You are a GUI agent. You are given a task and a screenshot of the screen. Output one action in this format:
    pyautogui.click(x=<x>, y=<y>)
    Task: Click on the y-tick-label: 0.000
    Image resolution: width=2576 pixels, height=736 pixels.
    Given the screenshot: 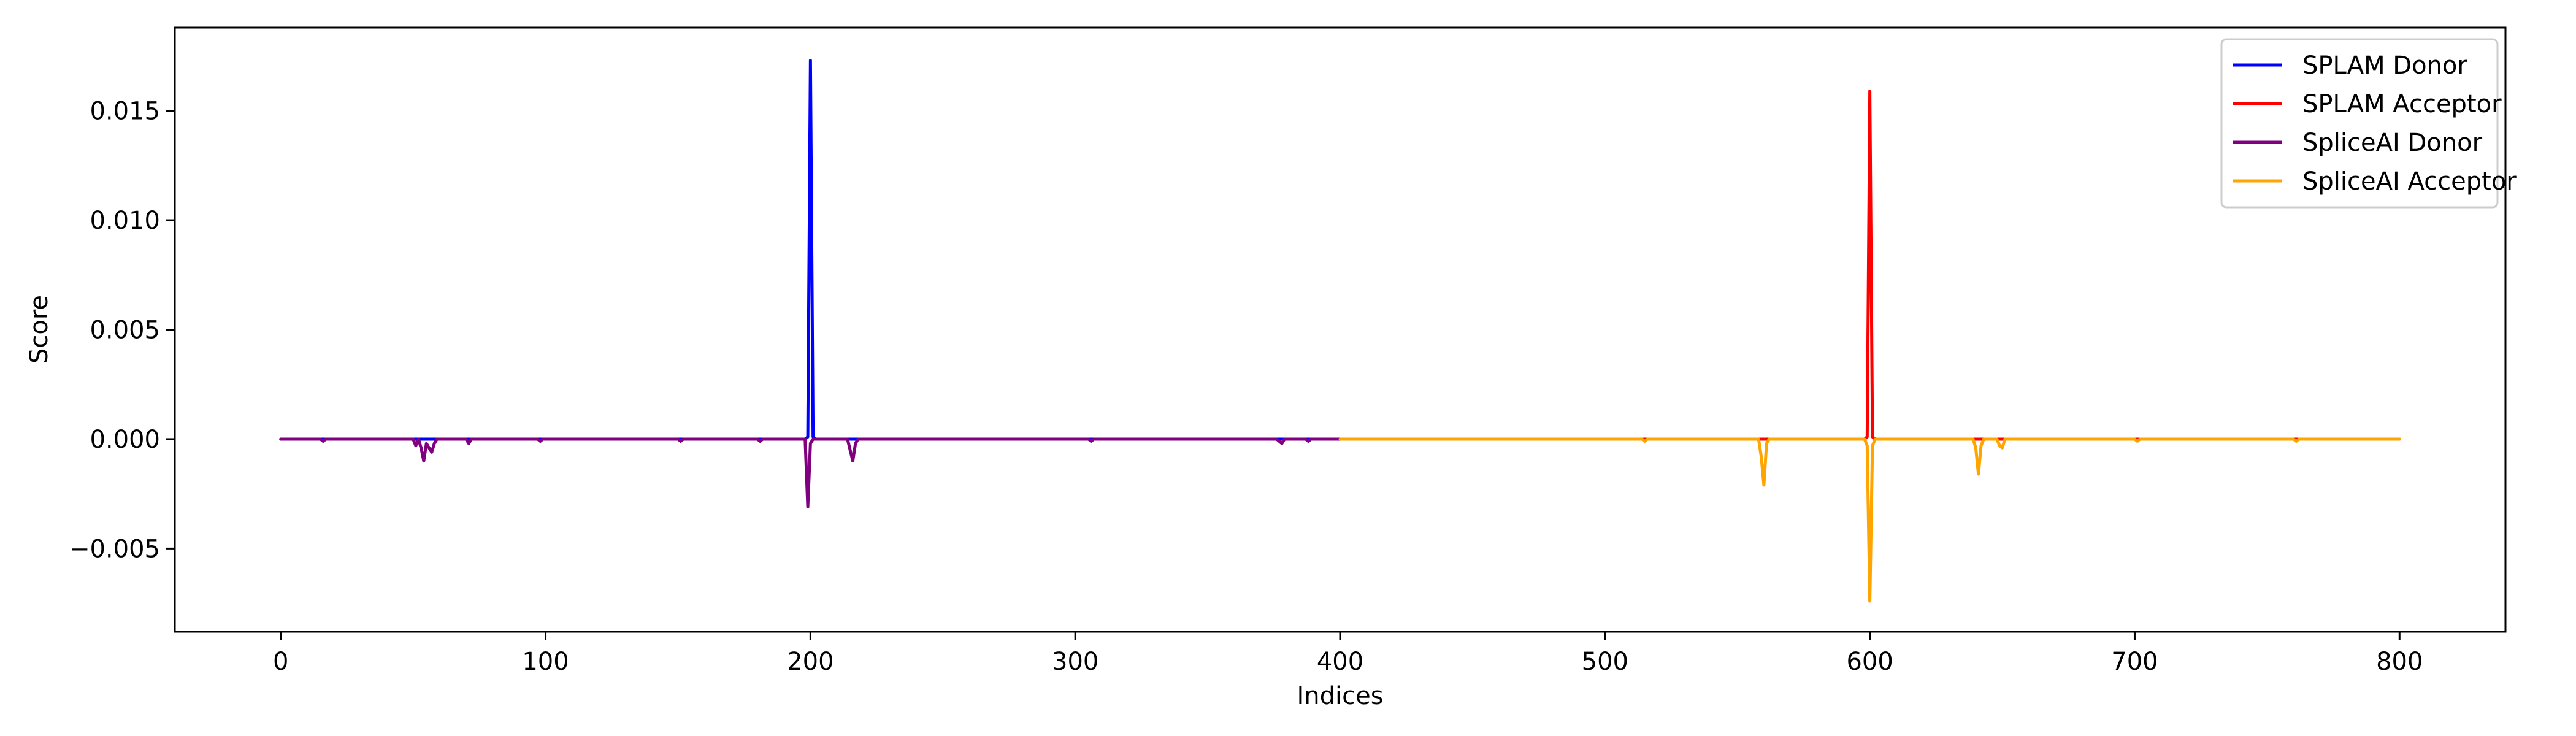 What is the action you would take?
    pyautogui.click(x=125, y=440)
    